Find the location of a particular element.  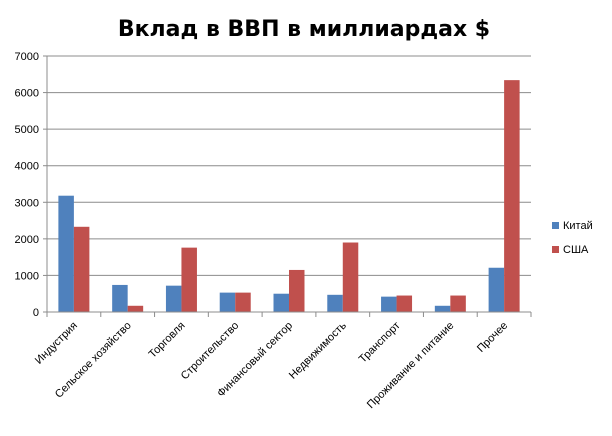

chart-title: Вклад в ВВП в миллиардах $ is located at coordinates (304, 29).